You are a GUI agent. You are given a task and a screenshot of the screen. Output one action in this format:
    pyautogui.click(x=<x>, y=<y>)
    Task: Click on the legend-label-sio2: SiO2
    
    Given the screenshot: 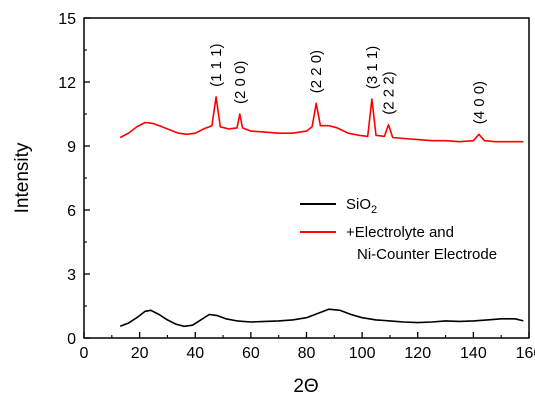 What is the action you would take?
    pyautogui.click(x=361, y=206)
    